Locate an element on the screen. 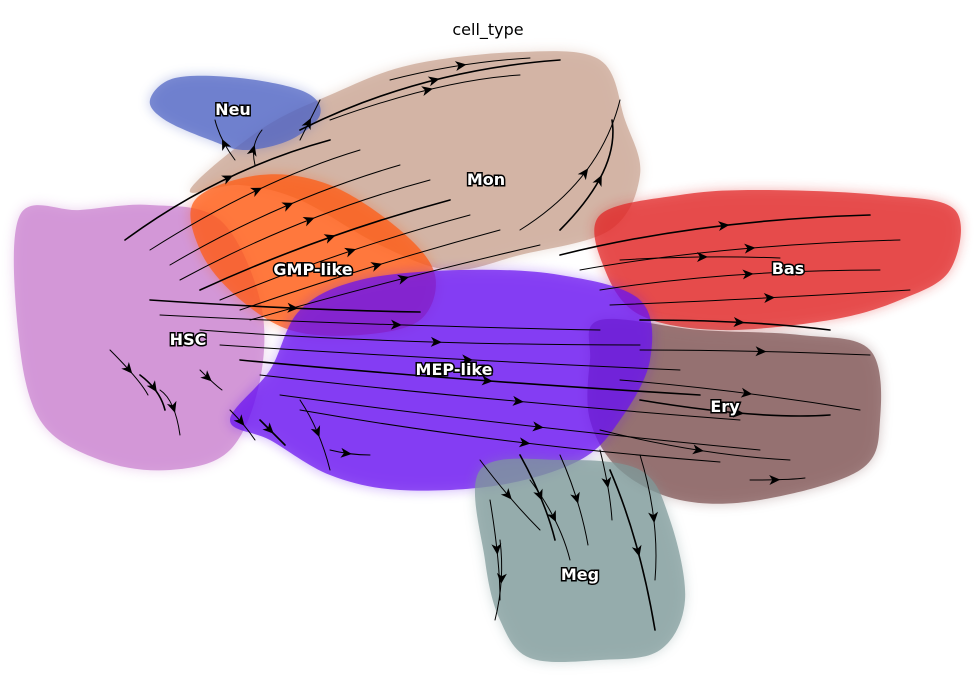 This screenshot has width=975, height=680. cluster-label-ery: Ery is located at coordinates (725, 406).